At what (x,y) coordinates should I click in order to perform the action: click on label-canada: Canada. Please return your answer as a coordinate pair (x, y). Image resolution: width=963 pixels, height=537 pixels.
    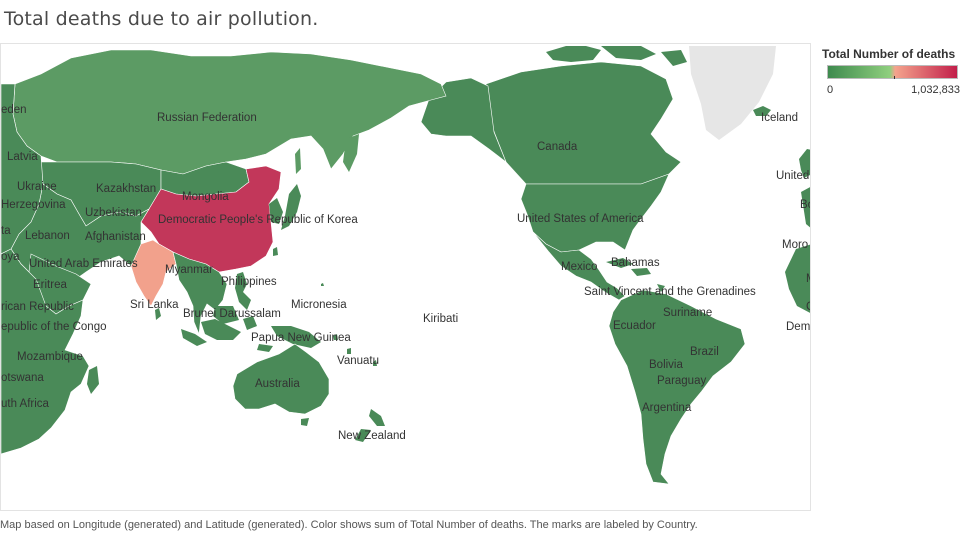
    Looking at the image, I should click on (557, 147).